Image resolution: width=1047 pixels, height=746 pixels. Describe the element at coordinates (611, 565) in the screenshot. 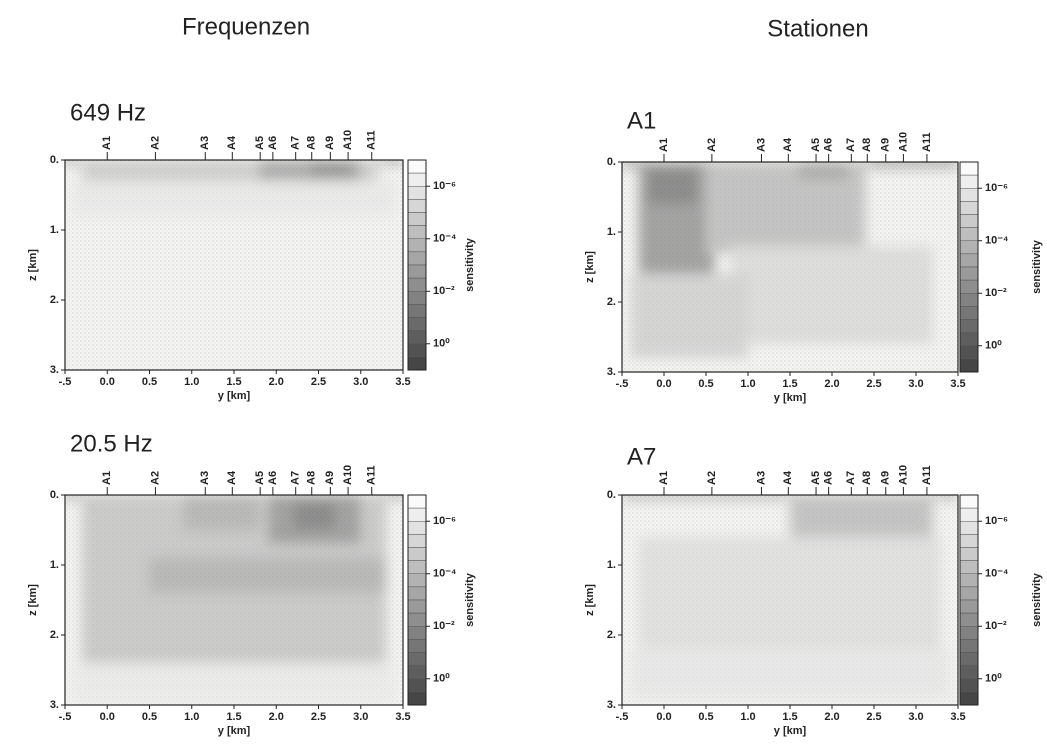

I see `y-tick-label: 1.` at that location.